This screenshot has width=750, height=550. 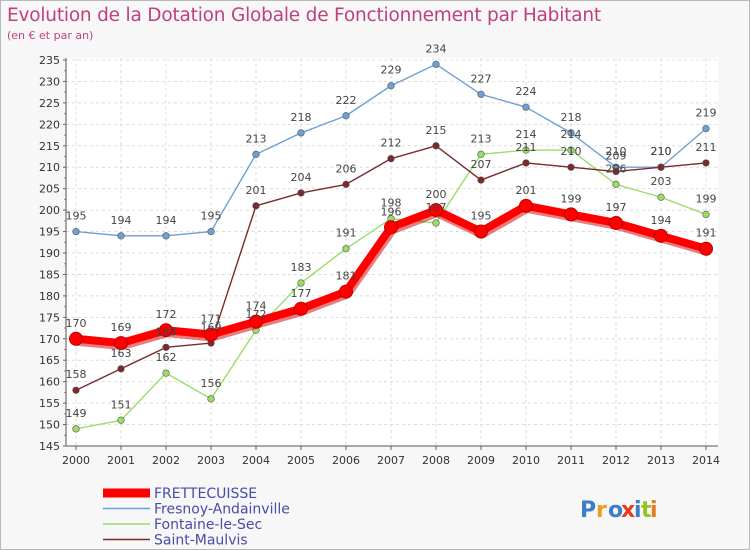 What do you see at coordinates (661, 181) in the screenshot?
I see `data-label: 203` at bounding box center [661, 181].